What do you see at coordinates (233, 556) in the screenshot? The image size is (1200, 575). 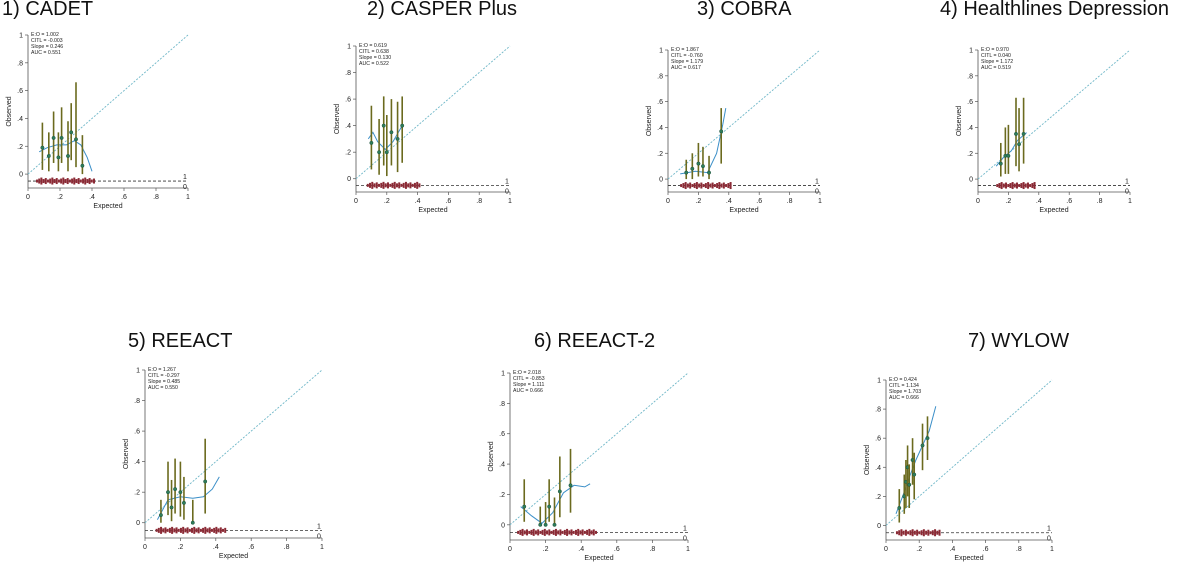 I see `x-axis-title: Expected` at bounding box center [233, 556].